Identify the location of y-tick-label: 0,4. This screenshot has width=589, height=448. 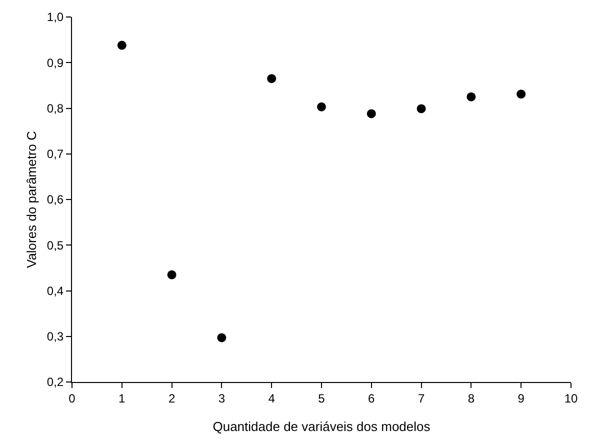
(55, 291).